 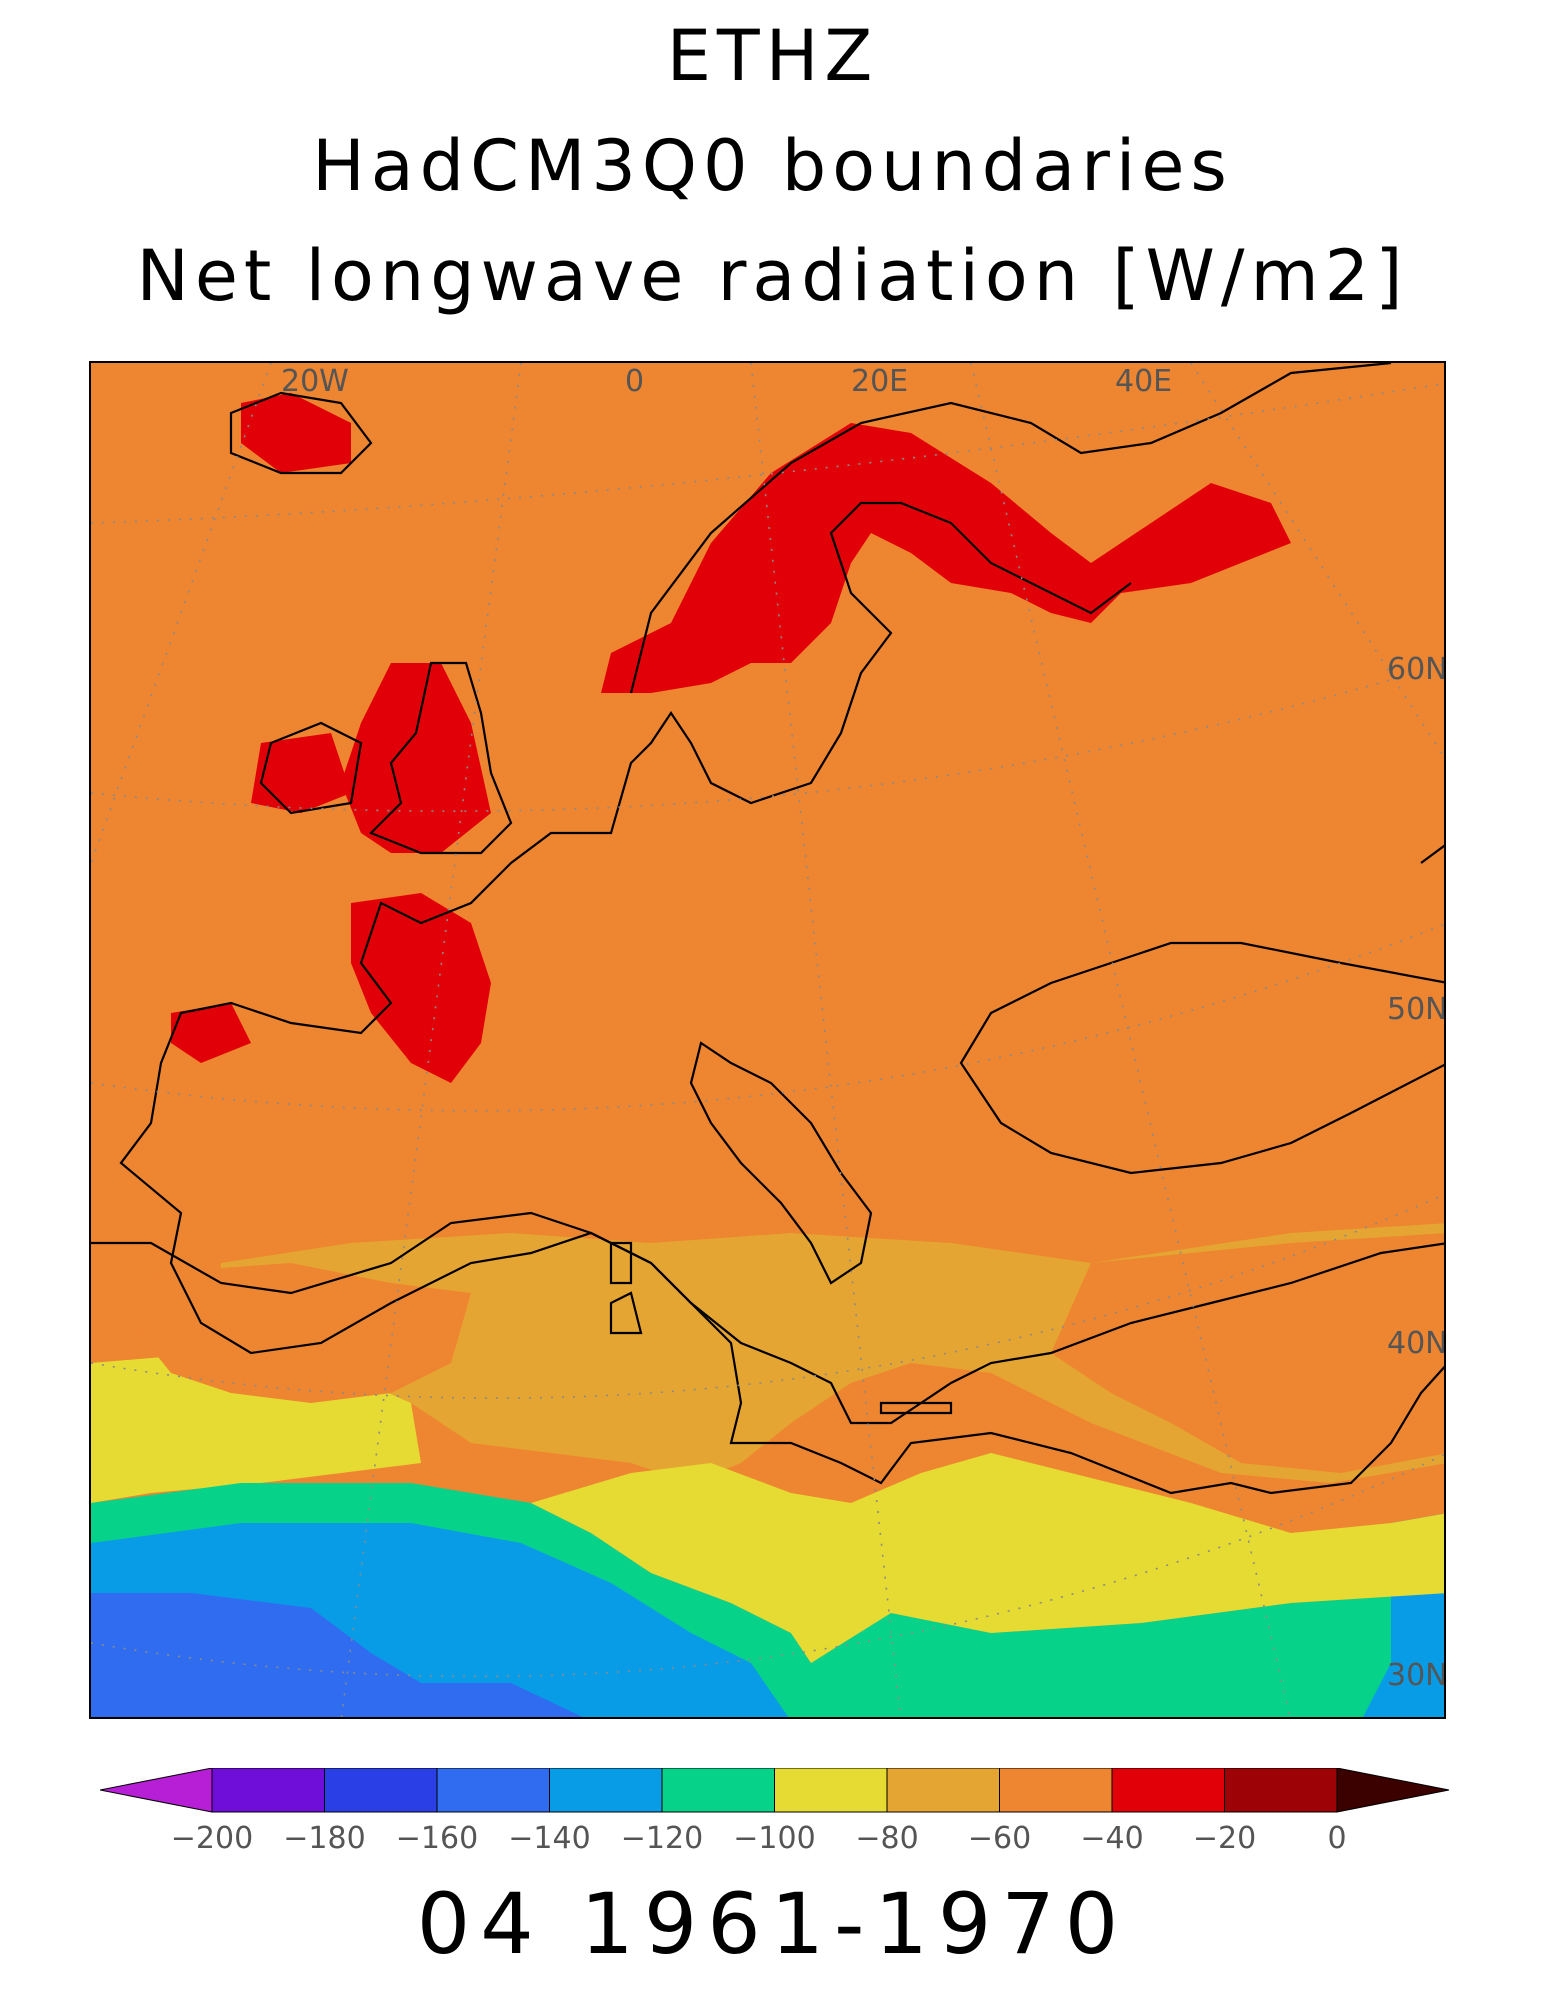 What do you see at coordinates (1111, 1838) in the screenshot?
I see `colorbar-tick-label: −40` at bounding box center [1111, 1838].